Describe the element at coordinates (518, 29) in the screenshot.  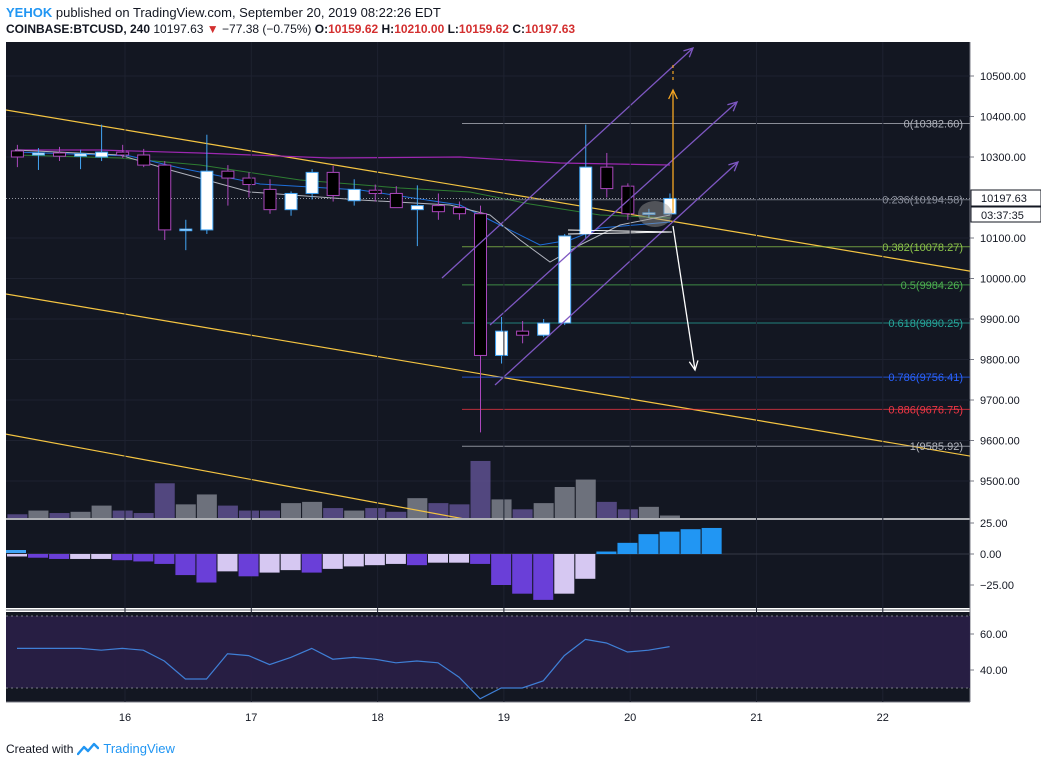
I see `close-label: C:` at that location.